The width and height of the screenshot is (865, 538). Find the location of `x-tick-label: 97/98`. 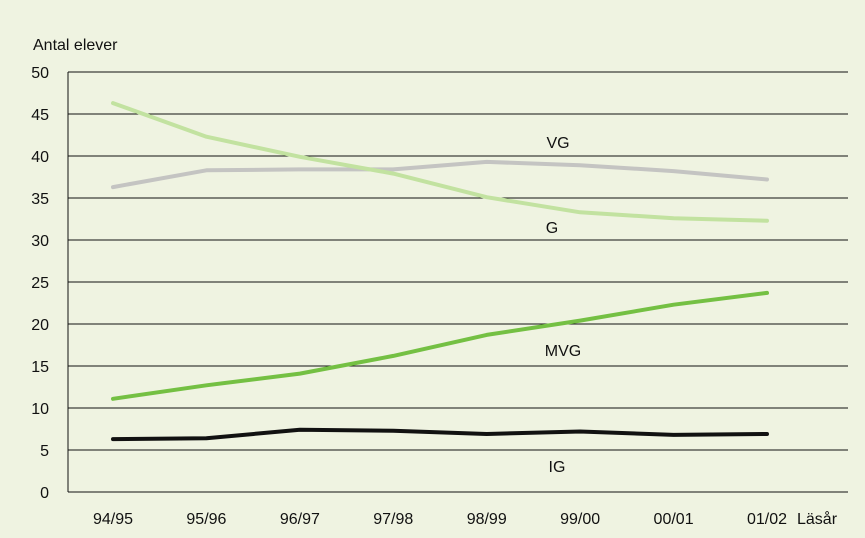

x-tick-label: 97/98 is located at coordinates (393, 519).